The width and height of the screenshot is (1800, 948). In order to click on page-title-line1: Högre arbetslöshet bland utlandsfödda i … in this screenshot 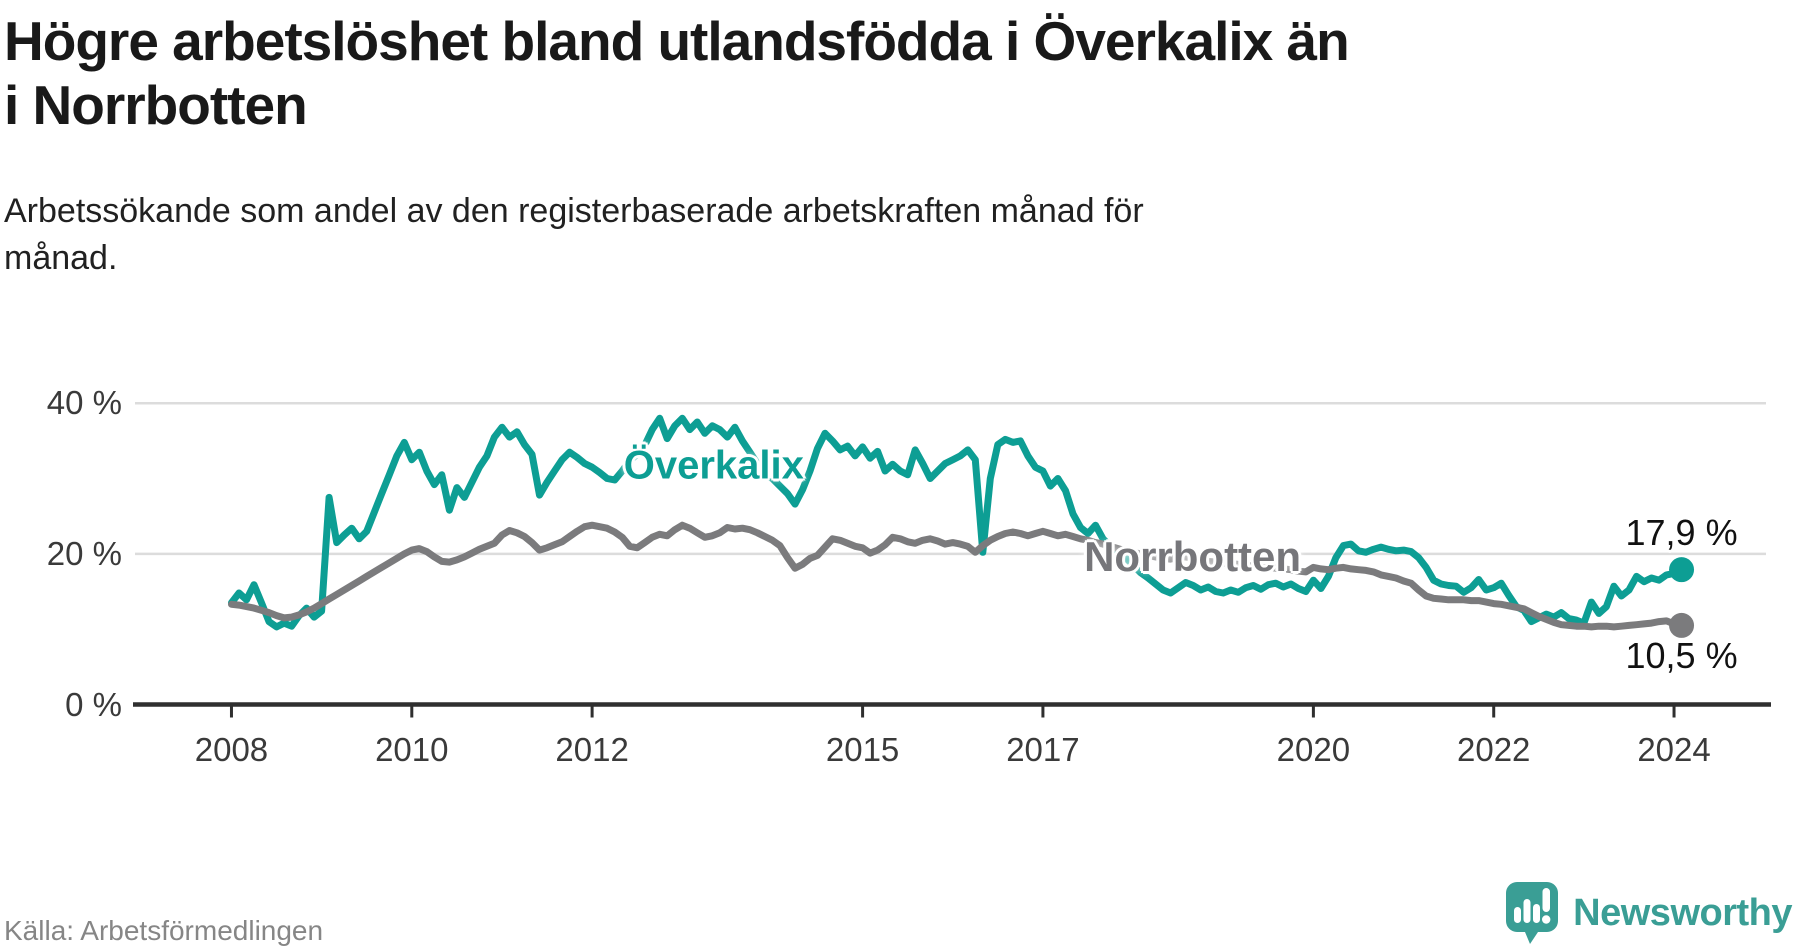, I will do `click(677, 41)`.